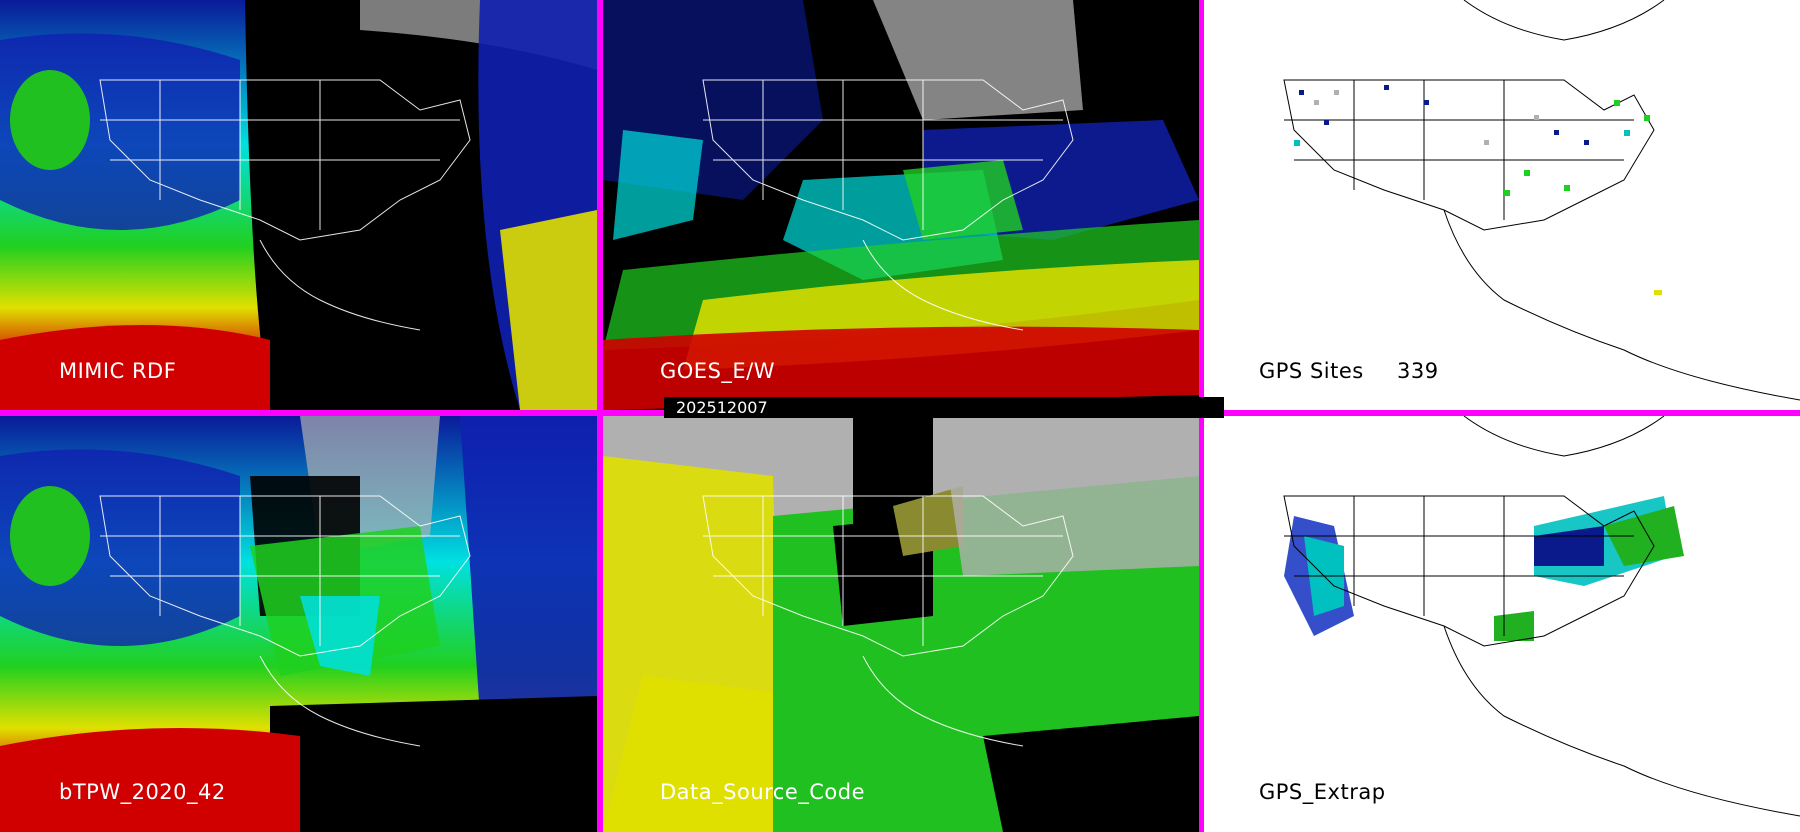  I want to click on timestamp: 202512007, so click(722, 407).